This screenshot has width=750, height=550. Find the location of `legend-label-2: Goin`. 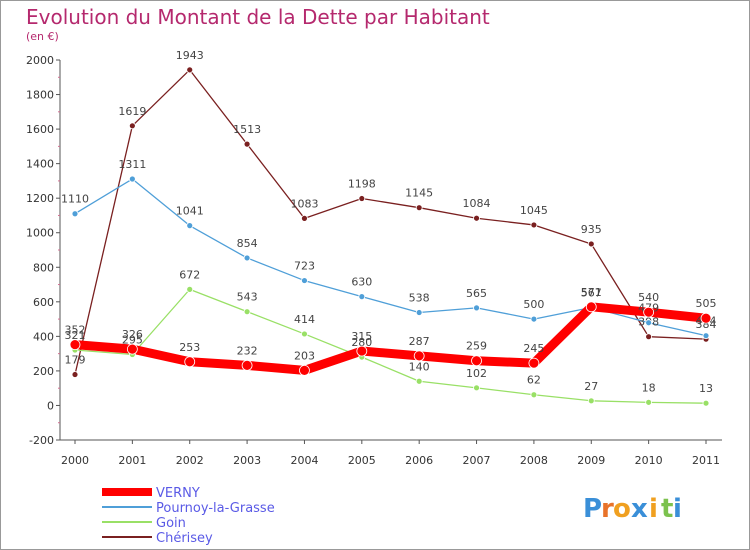

legend-label-2: Goin is located at coordinates (171, 523).